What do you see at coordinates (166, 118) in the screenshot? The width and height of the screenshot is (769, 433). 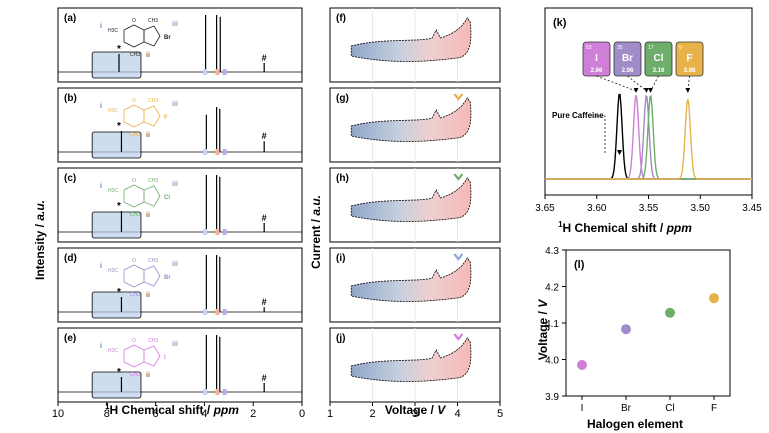 I see `halogen-substituent: F` at bounding box center [166, 118].